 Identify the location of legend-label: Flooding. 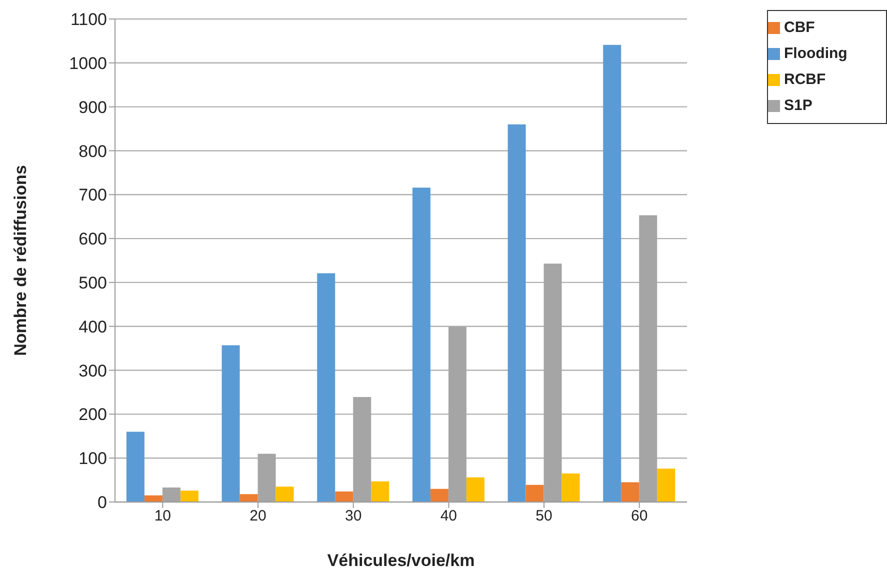
(816, 53).